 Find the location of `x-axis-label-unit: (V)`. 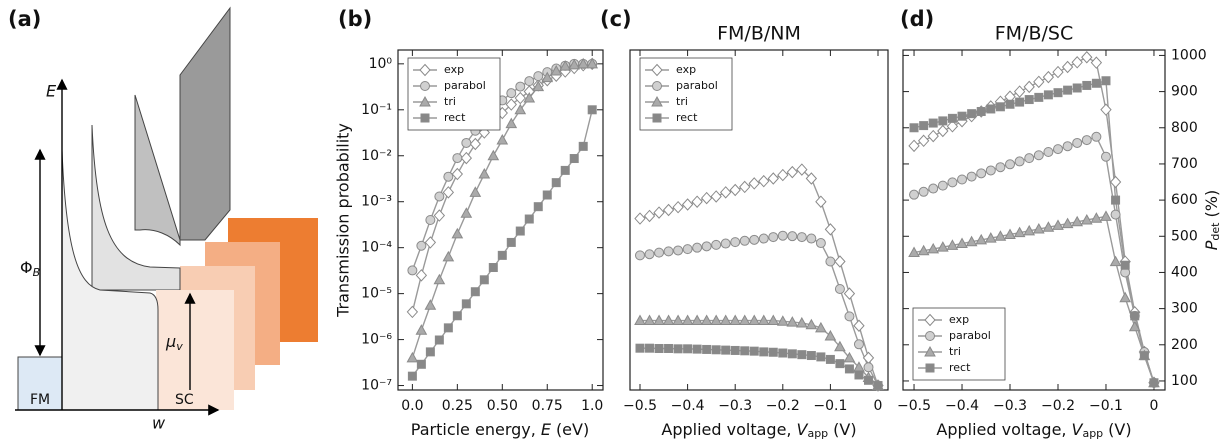

x-axis-label-unit: (V) is located at coordinates (1119, 429).